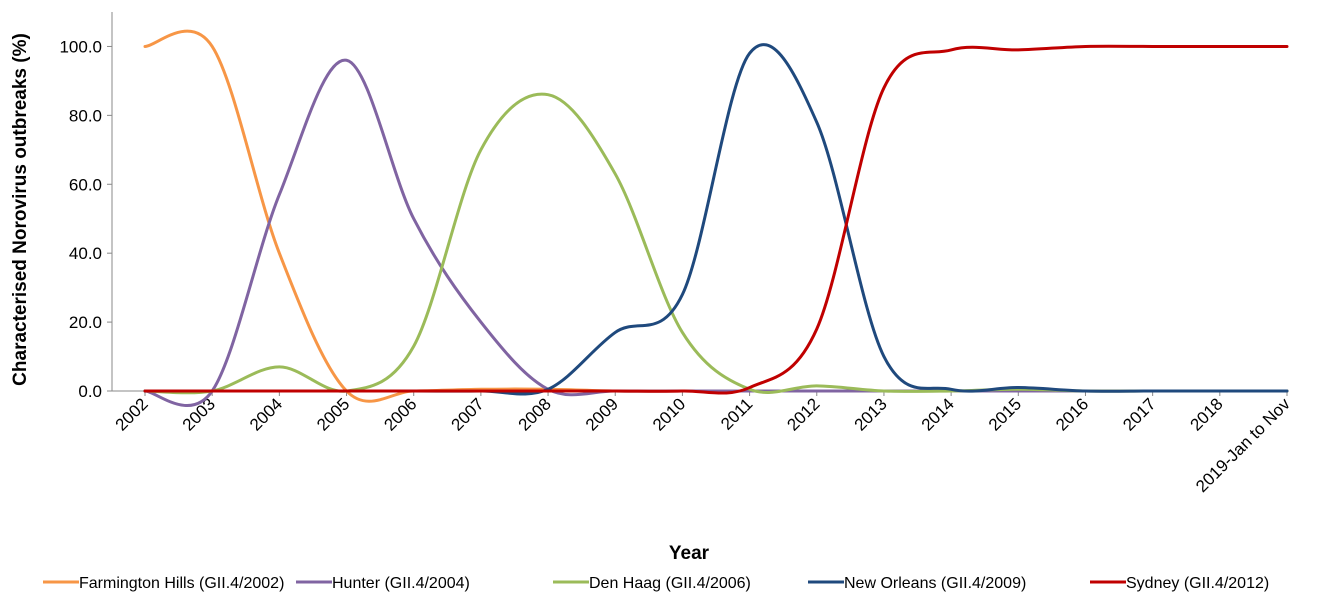  I want to click on x-tick-label: 2008, so click(535, 414).